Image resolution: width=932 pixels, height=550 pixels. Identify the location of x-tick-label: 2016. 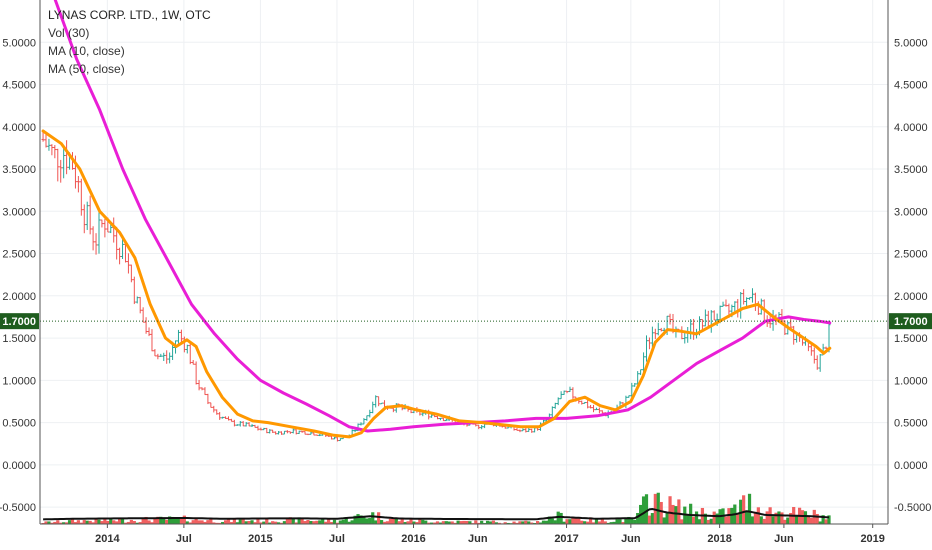
(413, 539).